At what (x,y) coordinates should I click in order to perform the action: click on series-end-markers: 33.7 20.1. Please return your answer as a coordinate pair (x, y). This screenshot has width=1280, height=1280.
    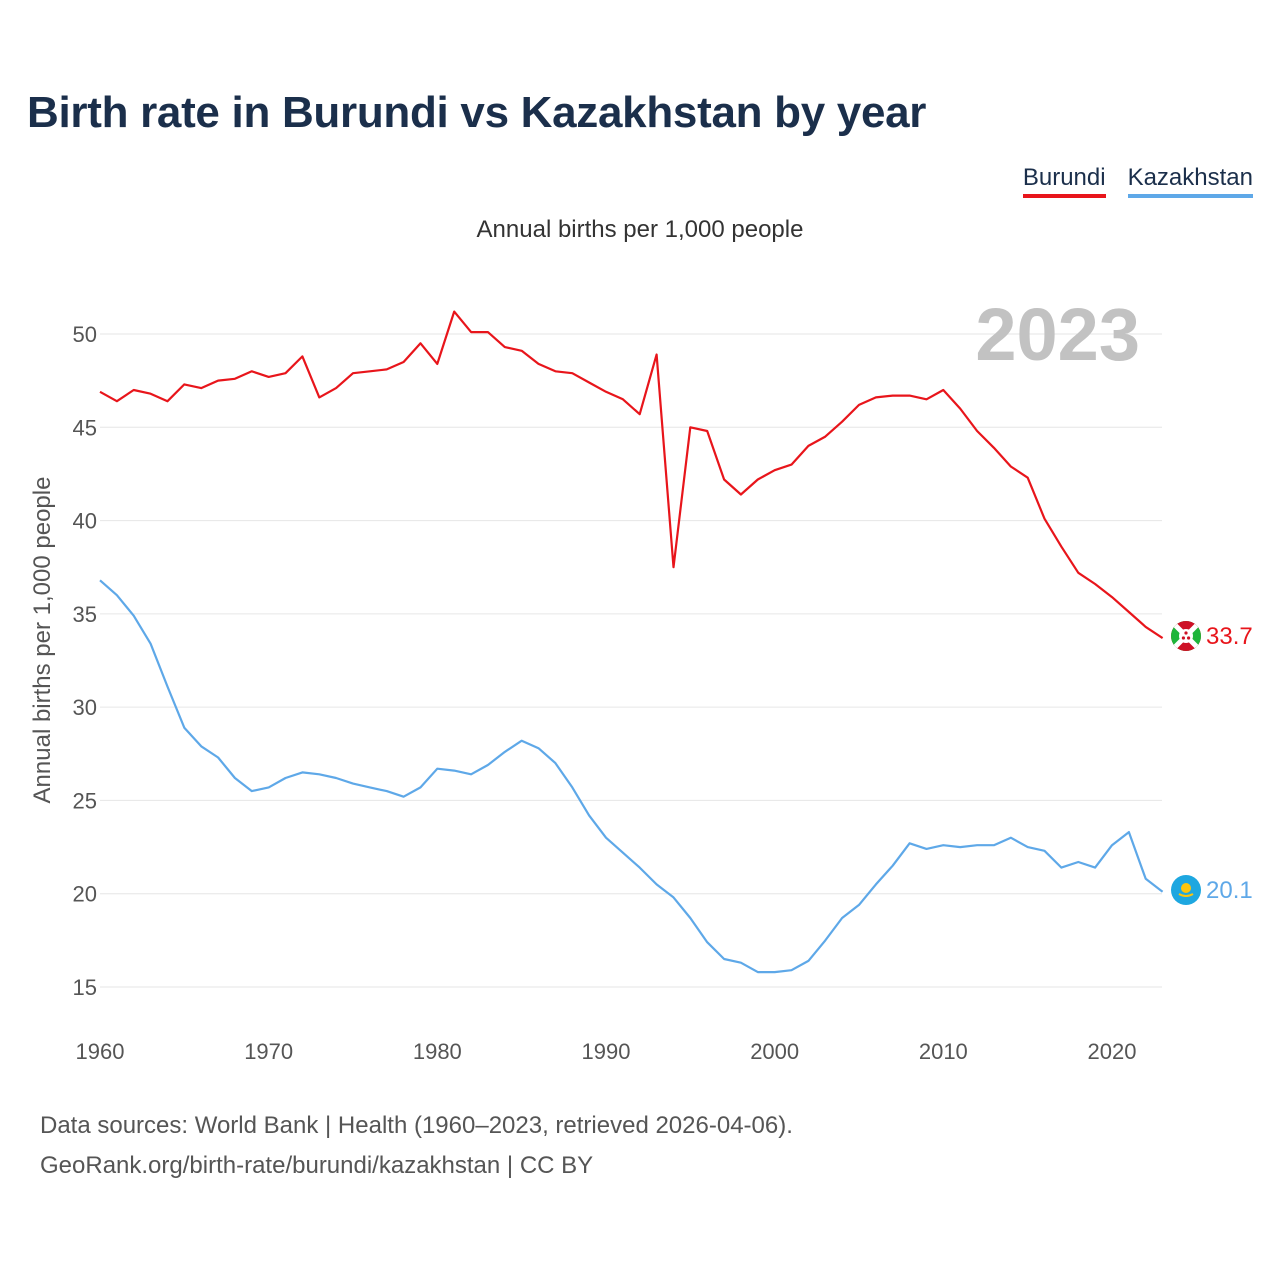
    Looking at the image, I should click on (1212, 763).